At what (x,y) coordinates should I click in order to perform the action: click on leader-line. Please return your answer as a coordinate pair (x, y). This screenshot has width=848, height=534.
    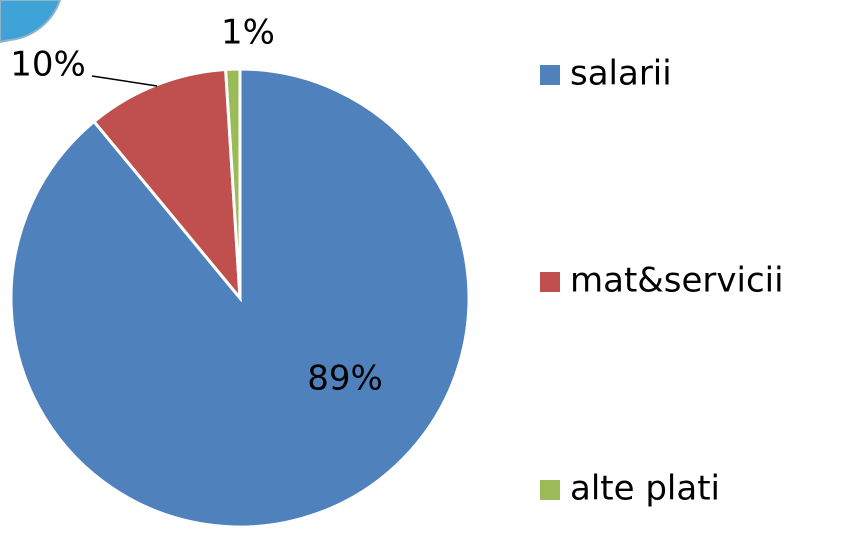
    Looking at the image, I should click on (124, 81).